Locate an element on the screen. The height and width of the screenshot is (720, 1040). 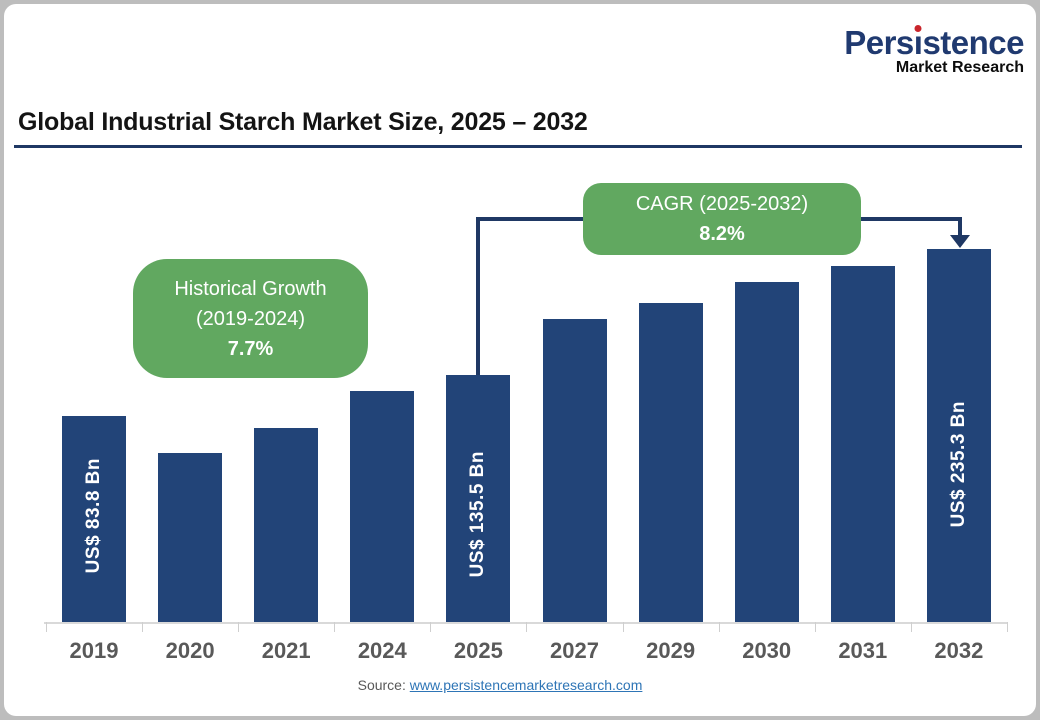
logo-subtitle: Market Research is located at coordinates (959, 67).